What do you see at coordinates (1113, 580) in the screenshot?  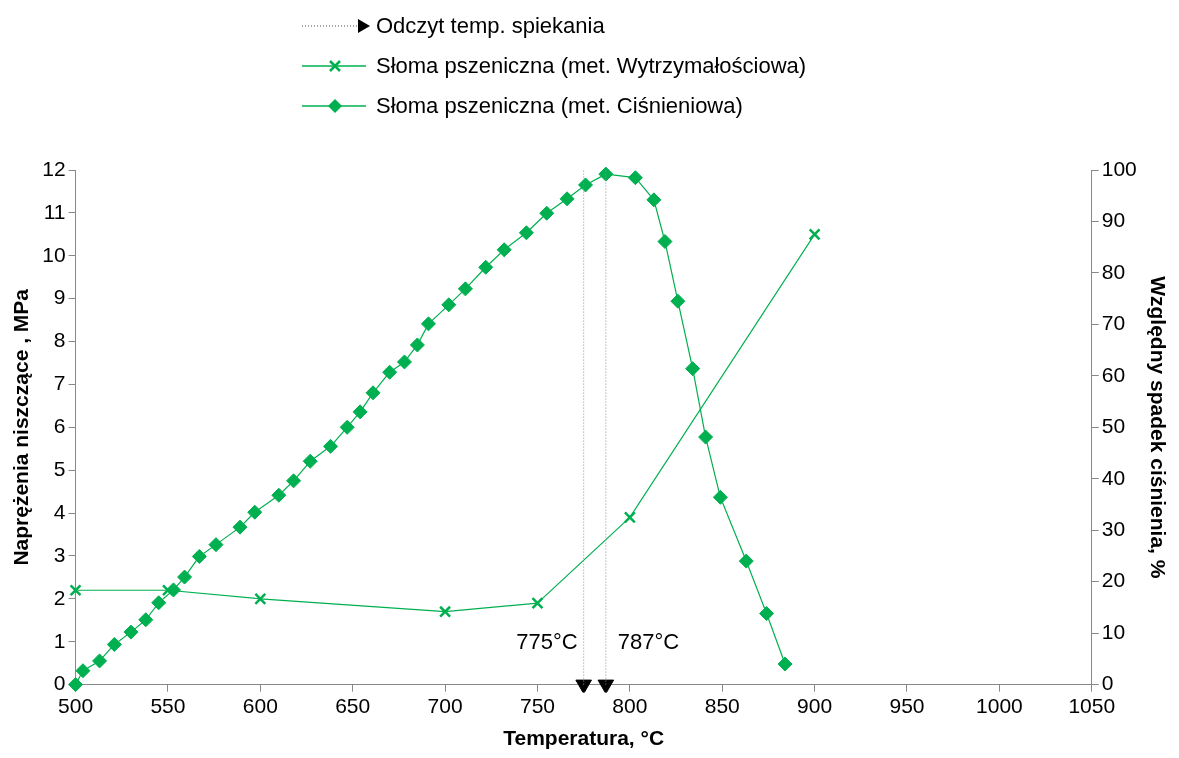 I see `y2-tick-label: 20` at bounding box center [1113, 580].